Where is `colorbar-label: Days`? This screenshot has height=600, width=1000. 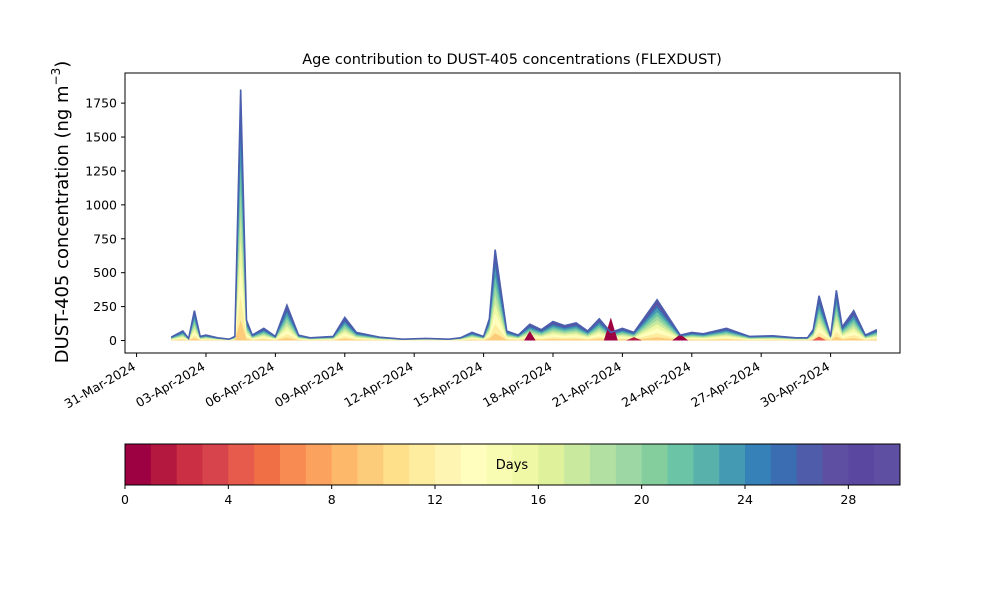 colorbar-label: Days is located at coordinates (512, 465).